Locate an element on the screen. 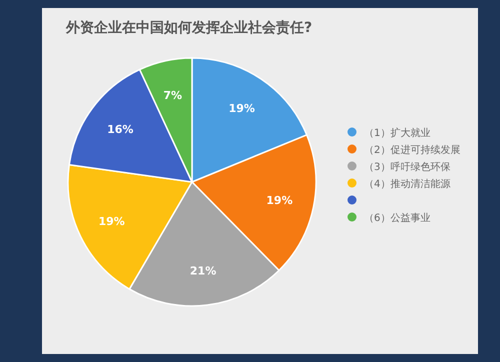  legend-label: （6）公益事业 is located at coordinates (397, 218).